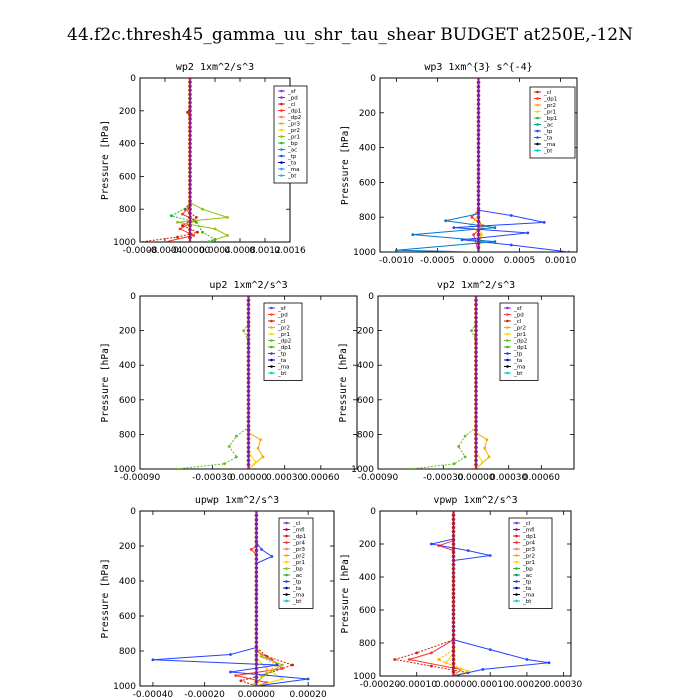 Image resolution: width=700 pixels, height=700 pixels. What do you see at coordinates (445, 165) in the screenshot?
I see `series-line-ta` at bounding box center [445, 165].